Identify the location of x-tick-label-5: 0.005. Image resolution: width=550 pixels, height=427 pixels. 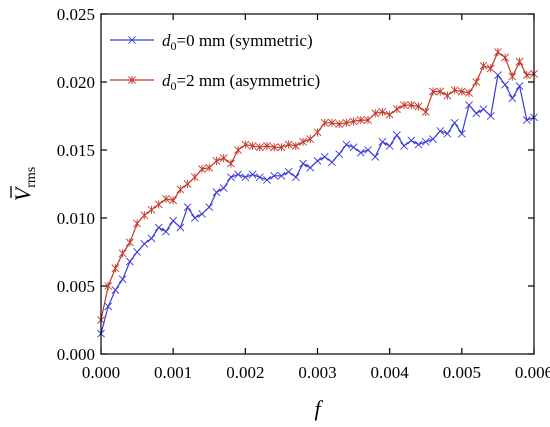
(462, 372).